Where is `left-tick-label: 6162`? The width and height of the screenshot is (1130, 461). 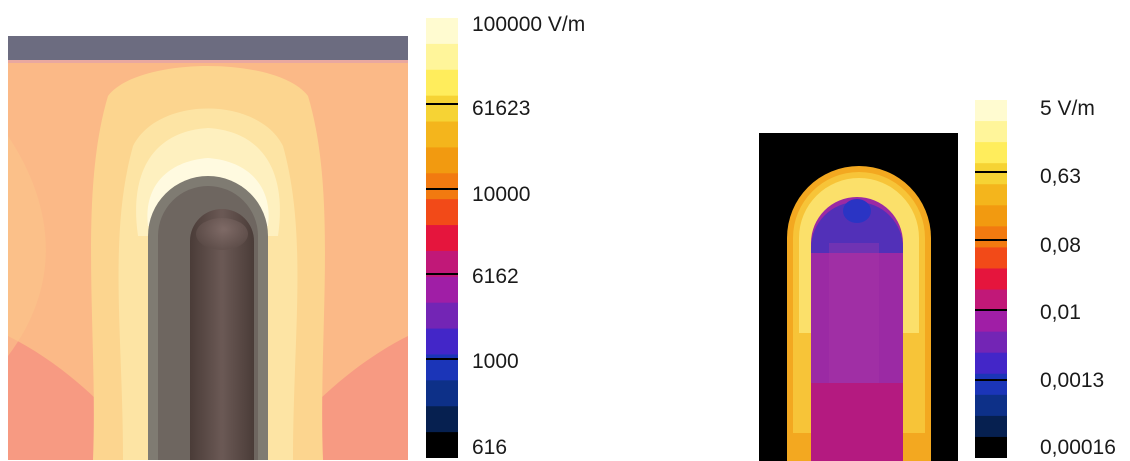 left-tick-label: 6162 is located at coordinates (495, 276).